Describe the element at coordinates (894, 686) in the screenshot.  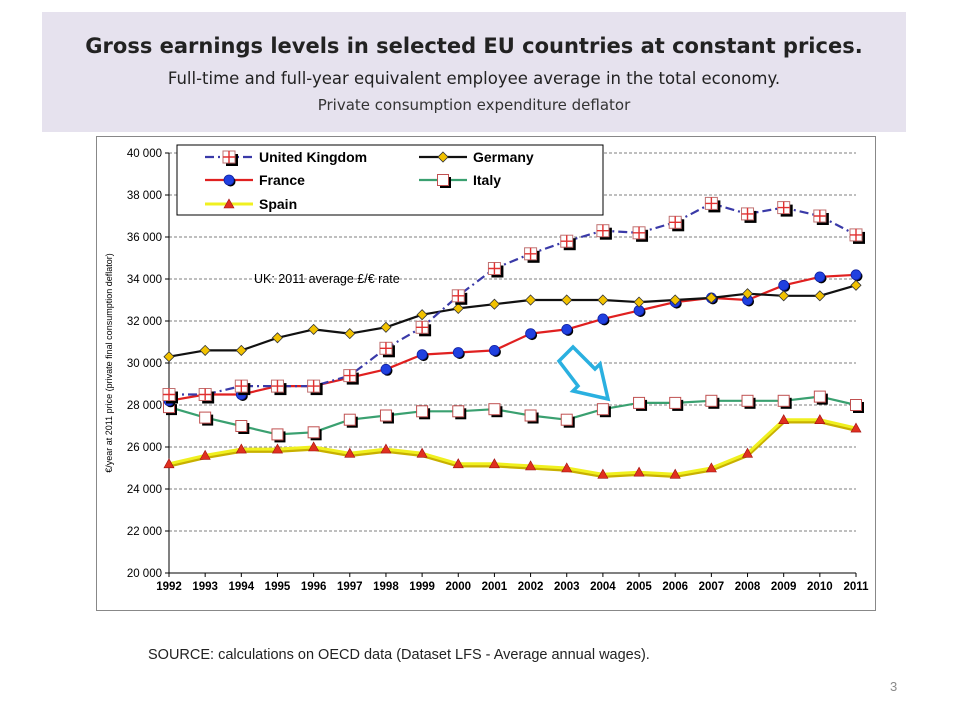
I see `page-number: 3` at that location.